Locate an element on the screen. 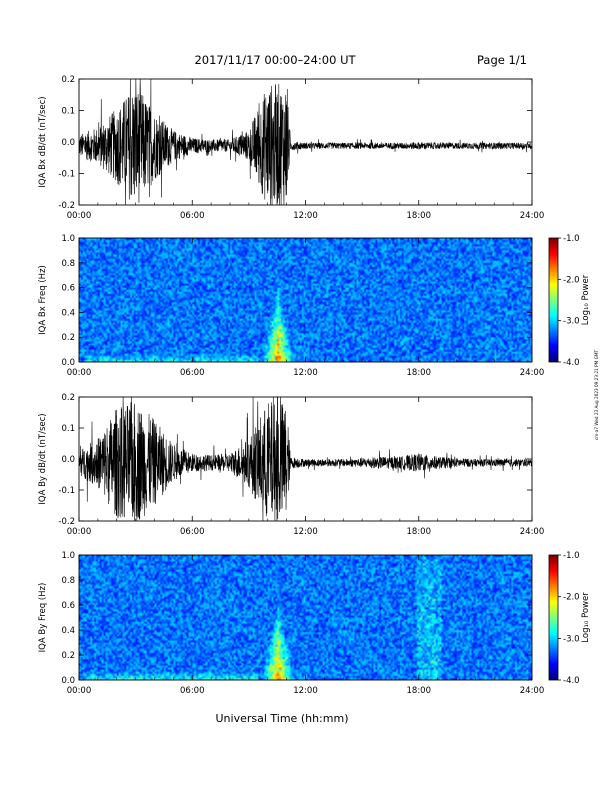 This screenshot has height=792, width=612. side-stamp: cm-a7 Wed 23 Aug 2023 09:23:21 PM GMT is located at coordinates (596, 395).